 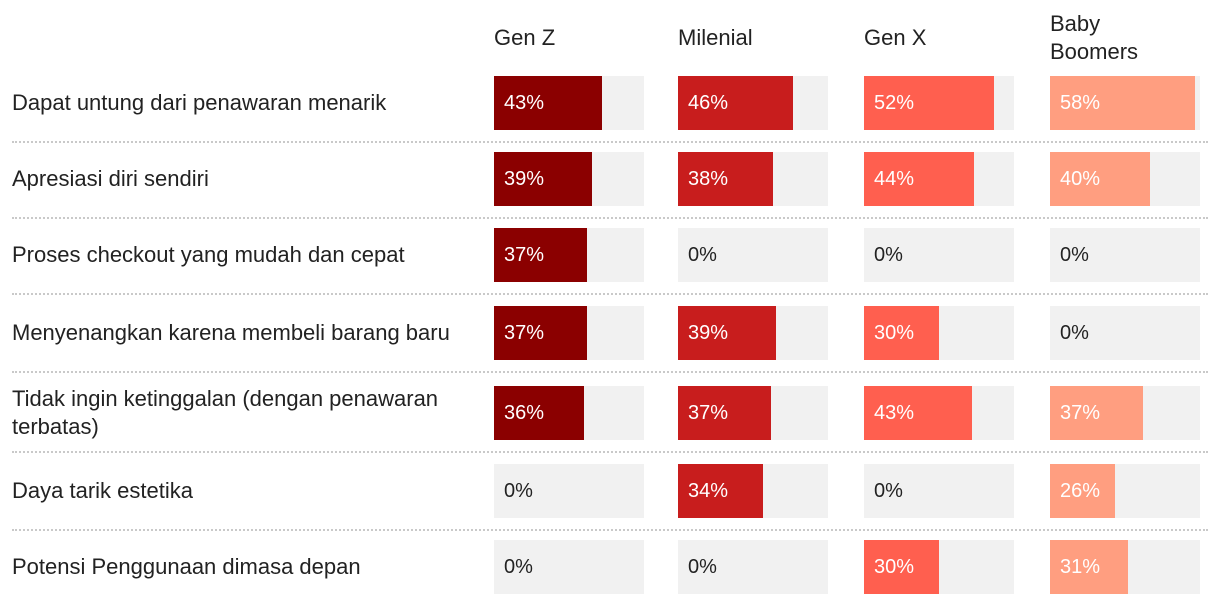 I want to click on bar-track: 44%, so click(x=939, y=179).